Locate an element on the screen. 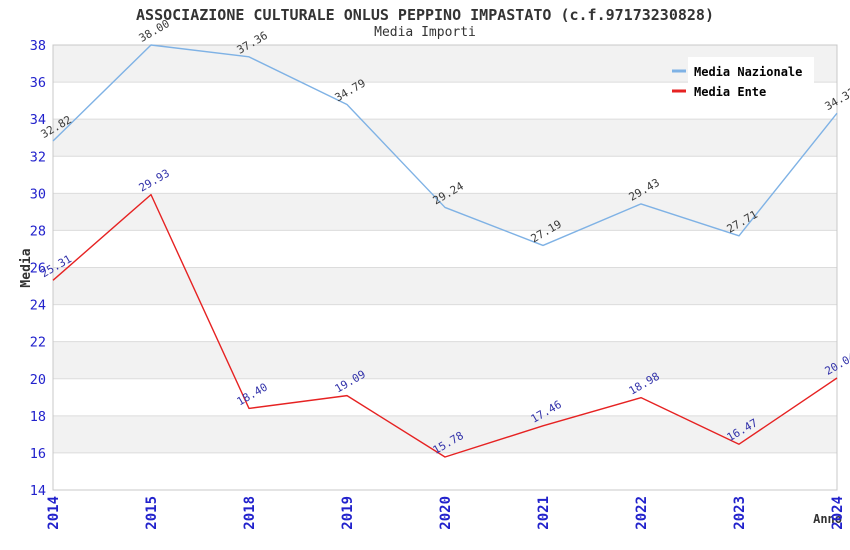  x-tick-label: 2014 is located at coordinates (54, 513).